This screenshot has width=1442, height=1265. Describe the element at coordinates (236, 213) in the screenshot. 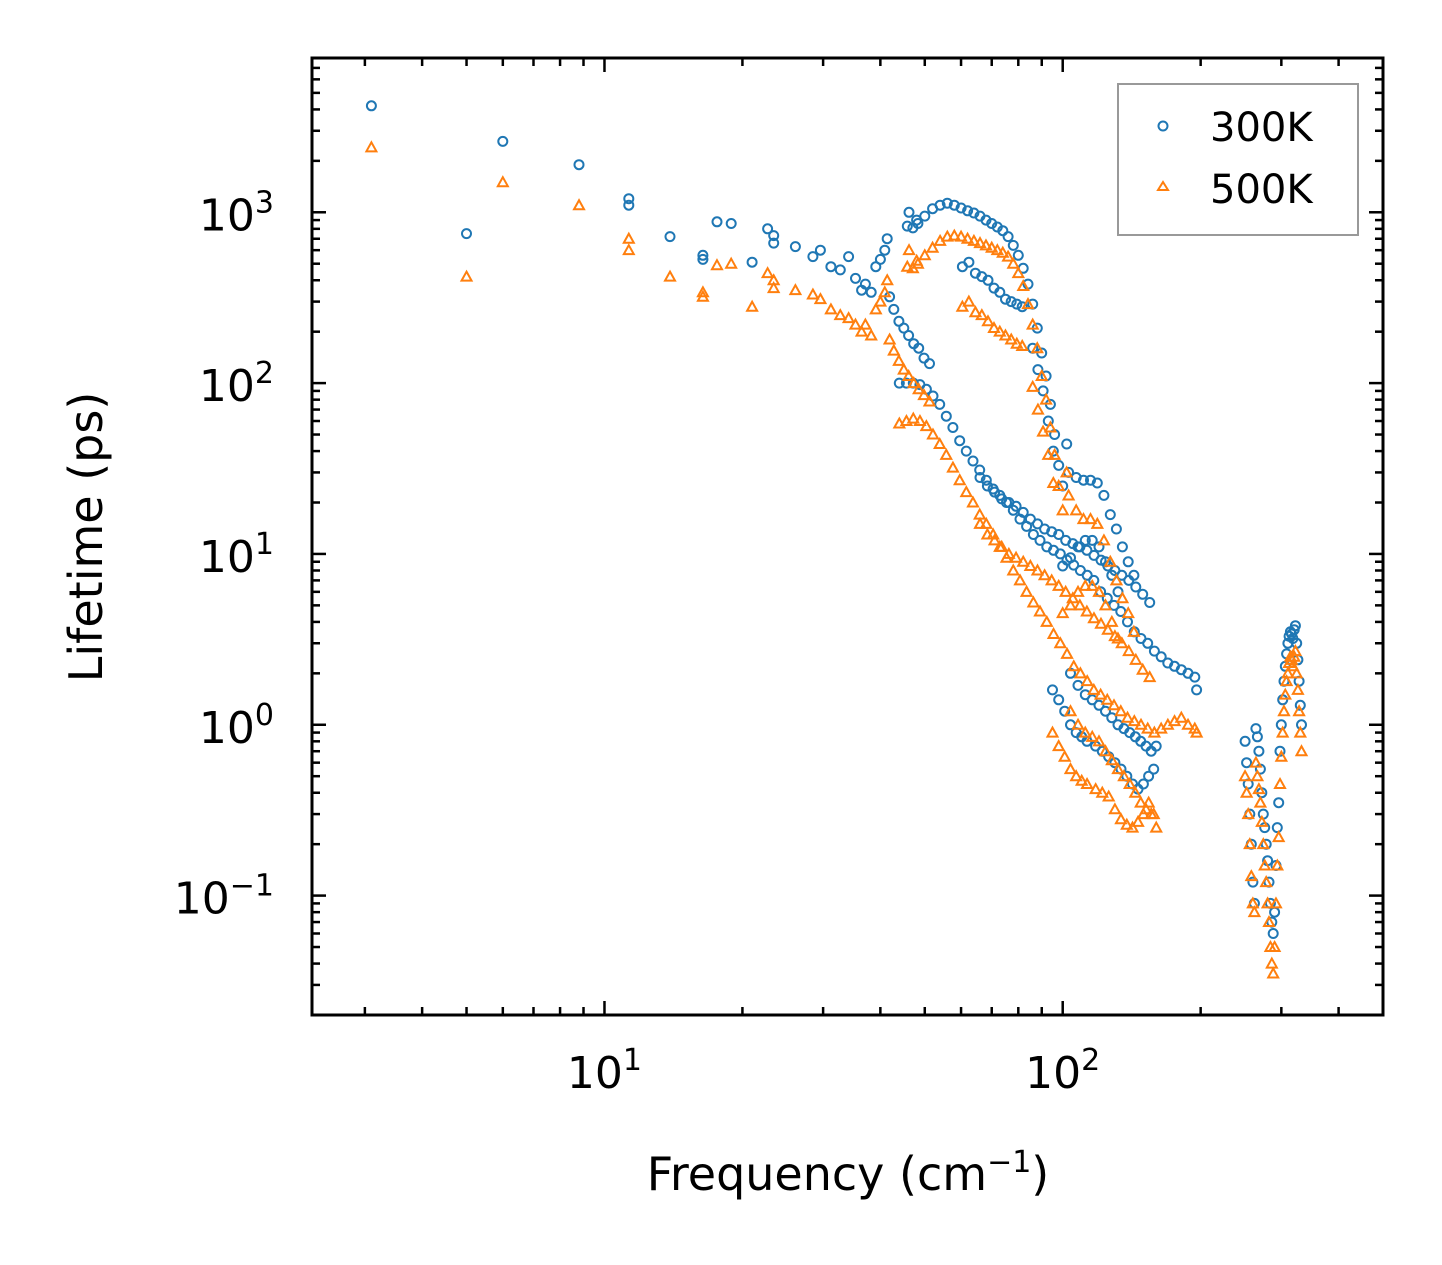

I see `y-tick-label: 103` at that location.